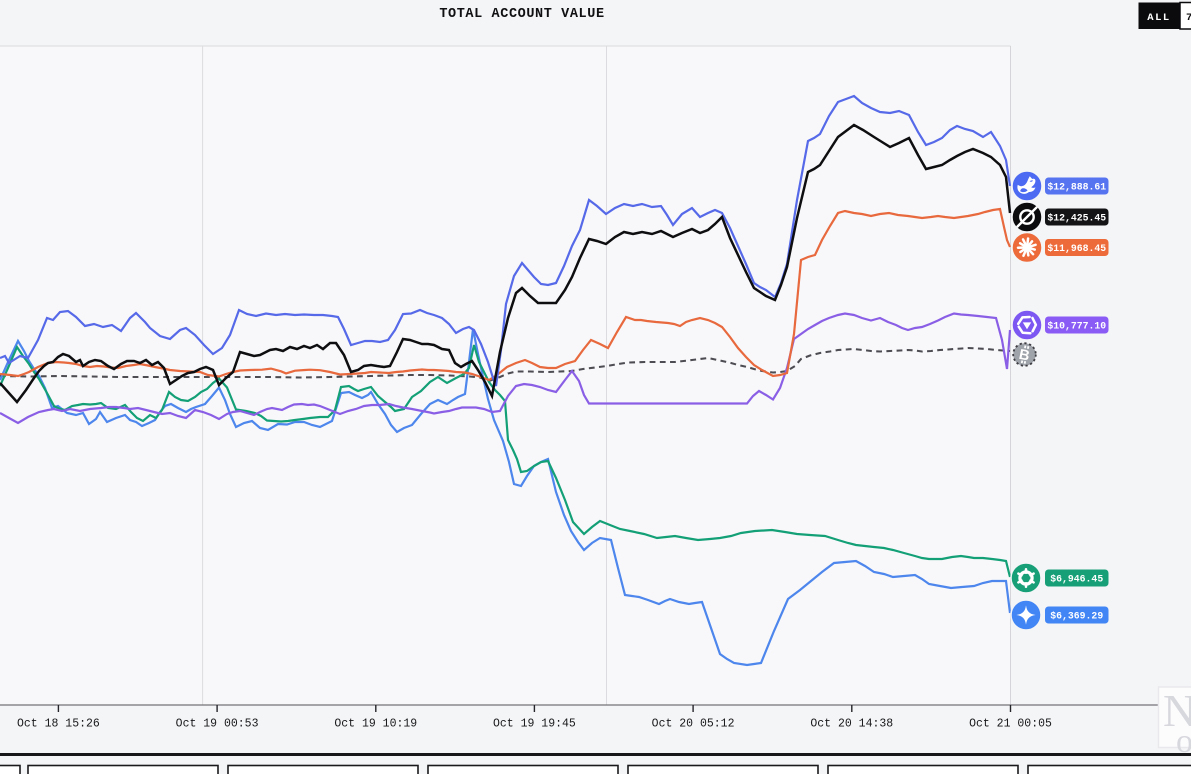  What do you see at coordinates (1076, 579) in the screenshot?
I see `svg-text: $6,946.45` at bounding box center [1076, 579].